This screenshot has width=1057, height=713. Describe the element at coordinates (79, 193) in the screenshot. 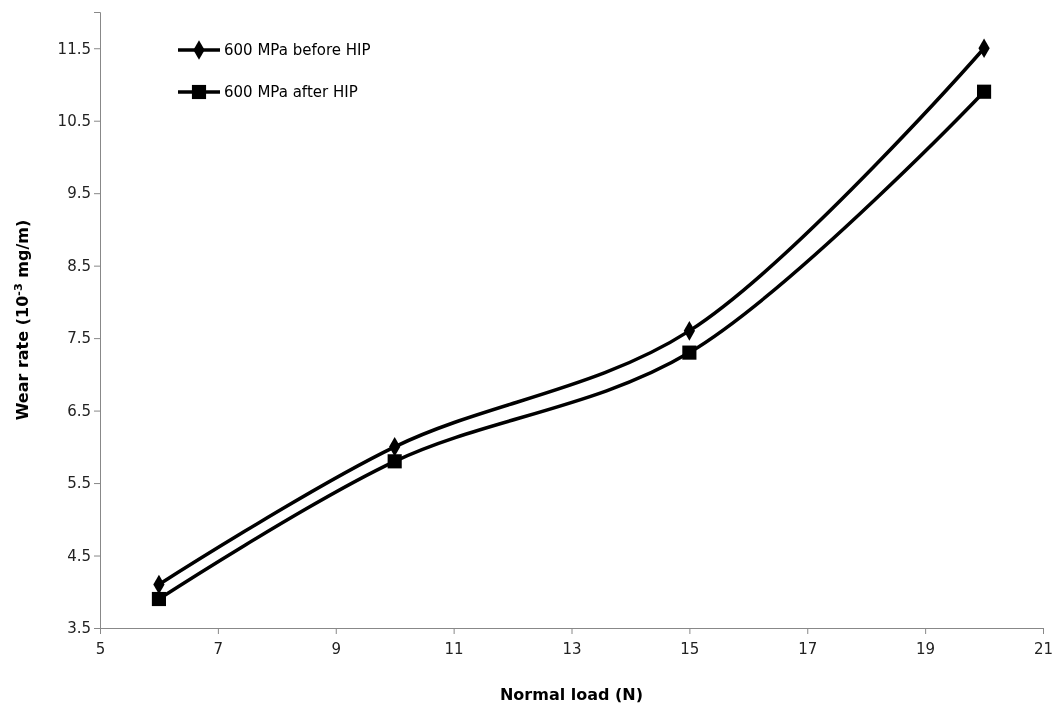

I see `y-tick-label: 9.5` at that location.